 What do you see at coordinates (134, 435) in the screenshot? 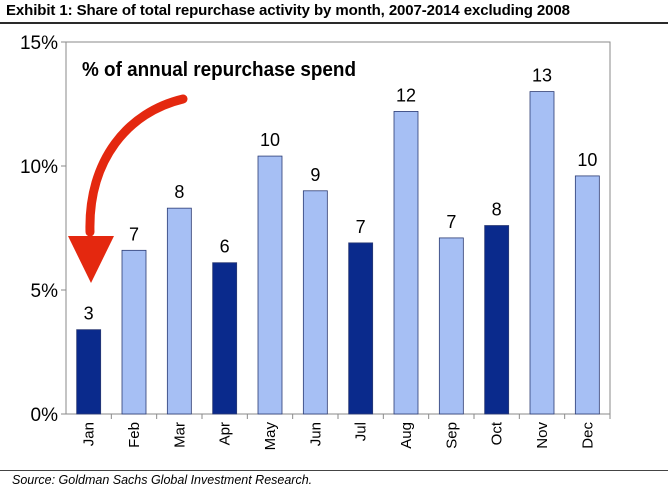
I see `x-tick-label-feb: Feb` at bounding box center [134, 435].